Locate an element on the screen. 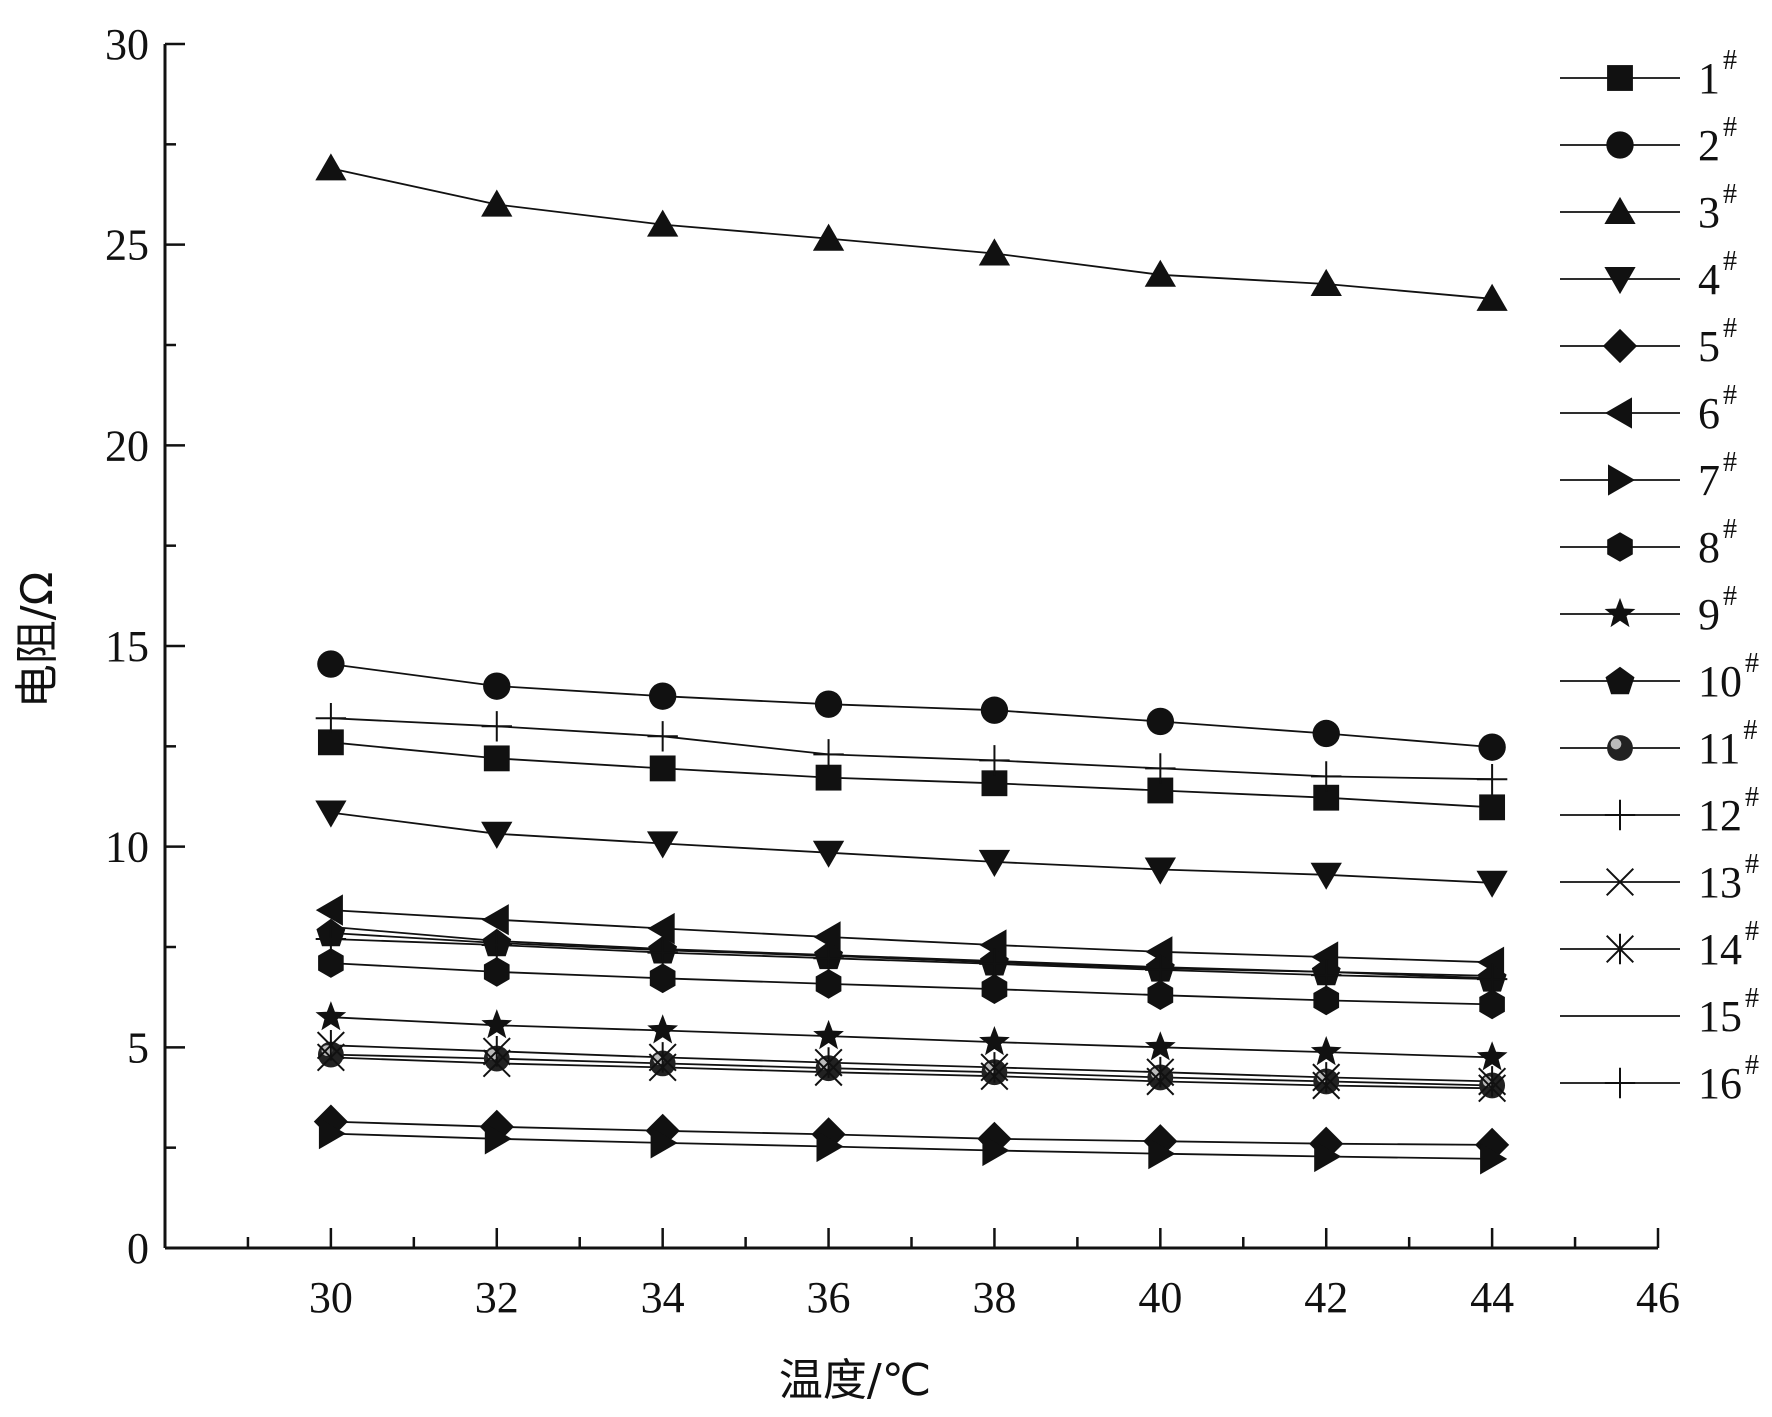 The width and height of the screenshot is (1772, 1417). x-tick-label: 46 is located at coordinates (1658, 1297).